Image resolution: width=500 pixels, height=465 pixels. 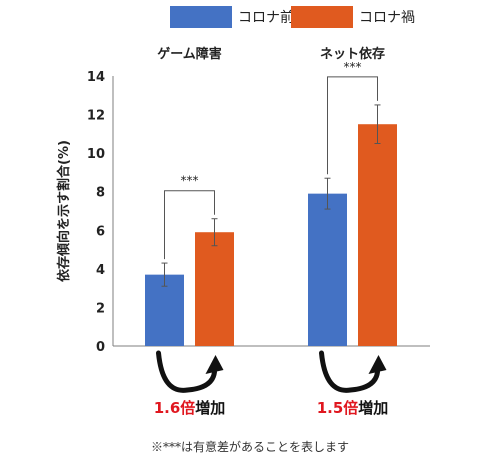 What do you see at coordinates (338, 408) in the screenshot?
I see `increase-factor: 1.5倍` at bounding box center [338, 408].